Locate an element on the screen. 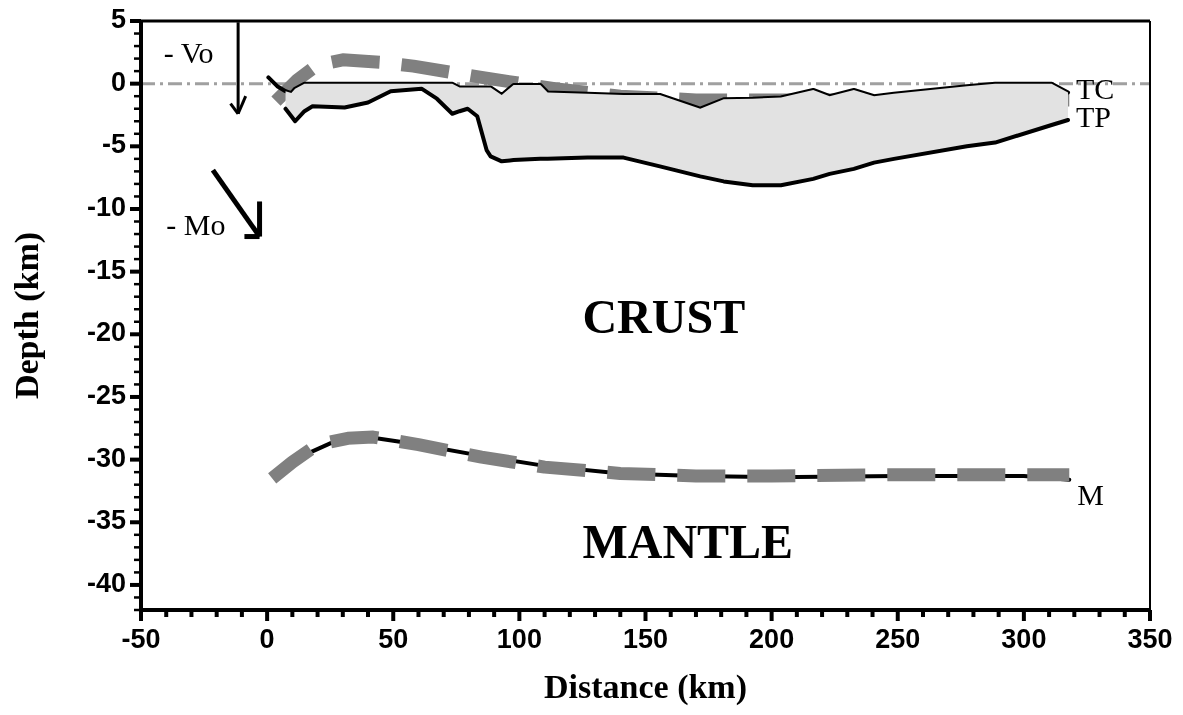  y-tick-label: 5 is located at coordinates (118, 19).